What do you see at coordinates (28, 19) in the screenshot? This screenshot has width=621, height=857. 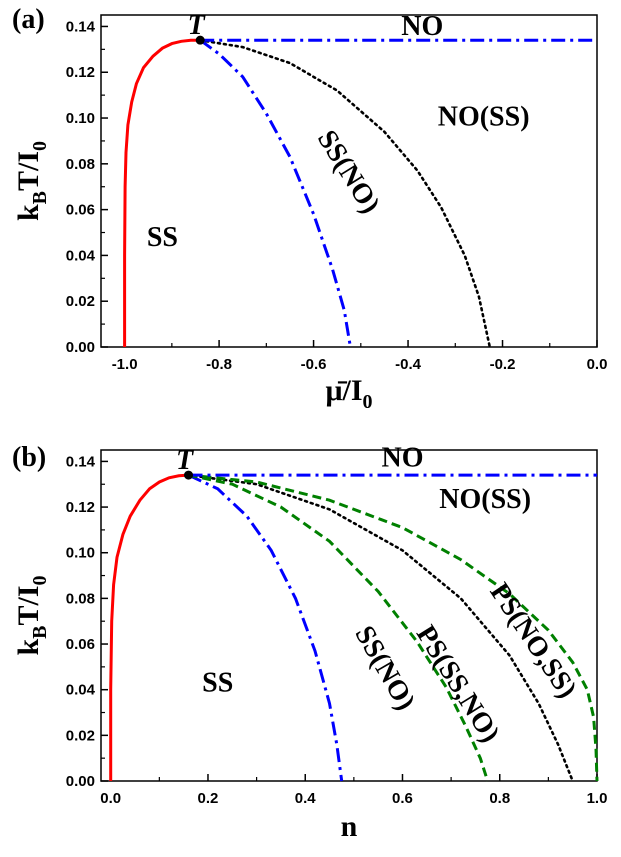 I see `panel-label: (a)` at bounding box center [28, 19].